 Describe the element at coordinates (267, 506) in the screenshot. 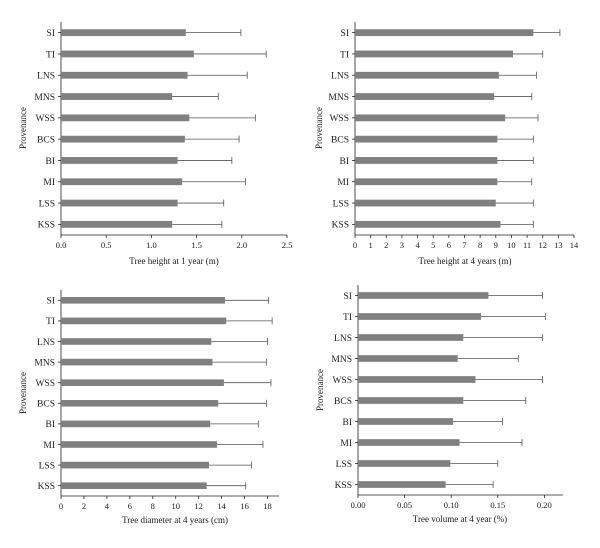

I see `x-tick-label: 18` at that location.